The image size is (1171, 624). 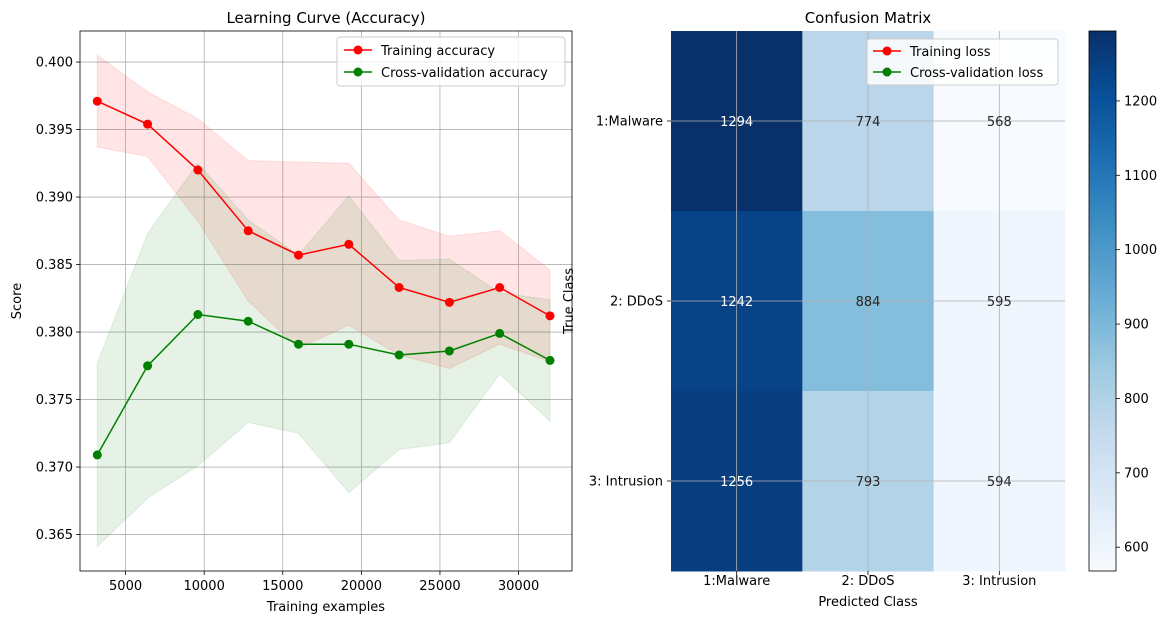 I want to click on cell-value: 568, so click(x=999, y=122).